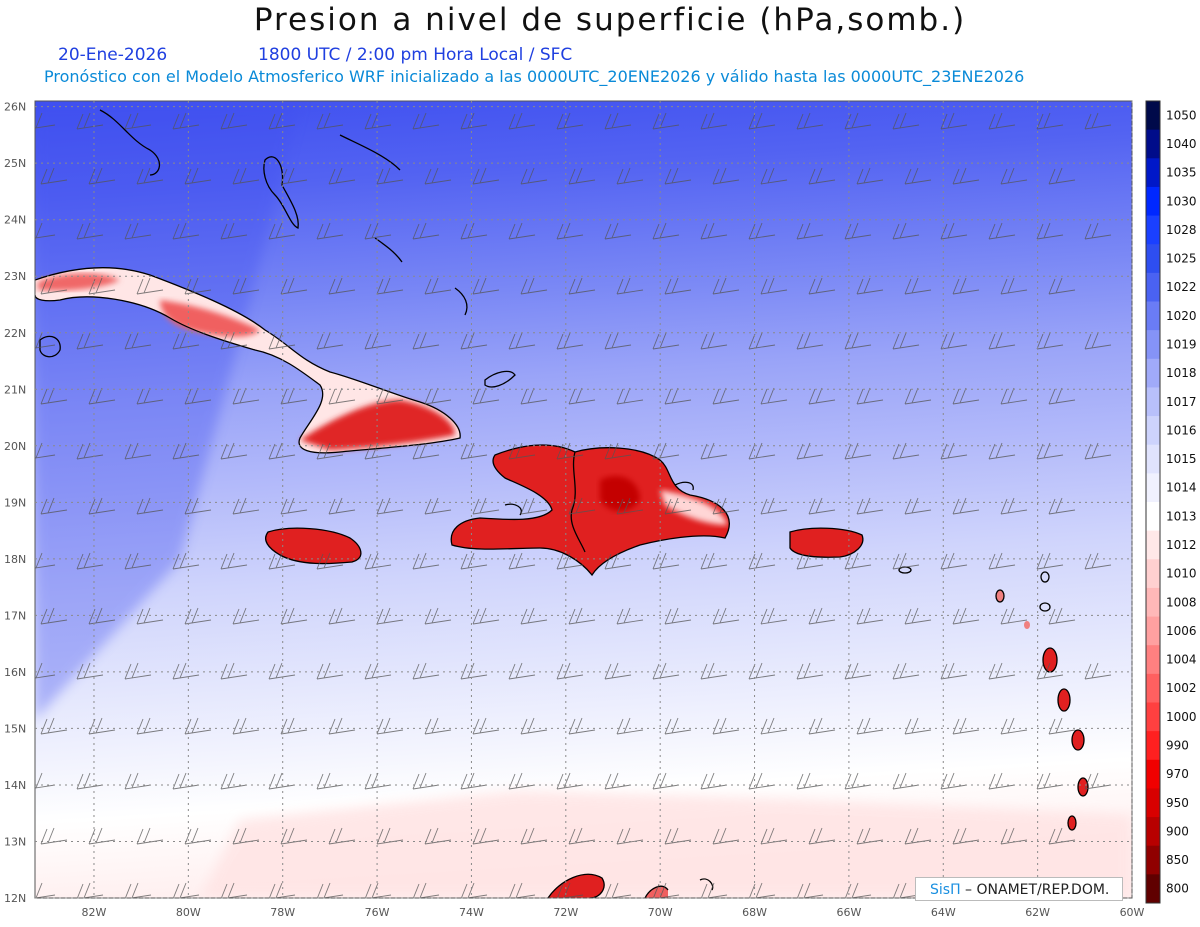 This screenshot has width=1200, height=927. I want to click on lon-label: 60W, so click(1132, 912).